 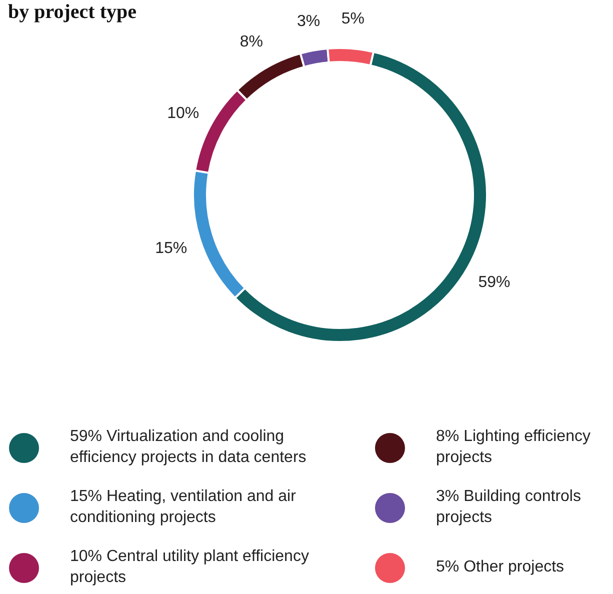 What do you see at coordinates (252, 42) in the screenshot?
I see `data-label: 8%` at bounding box center [252, 42].